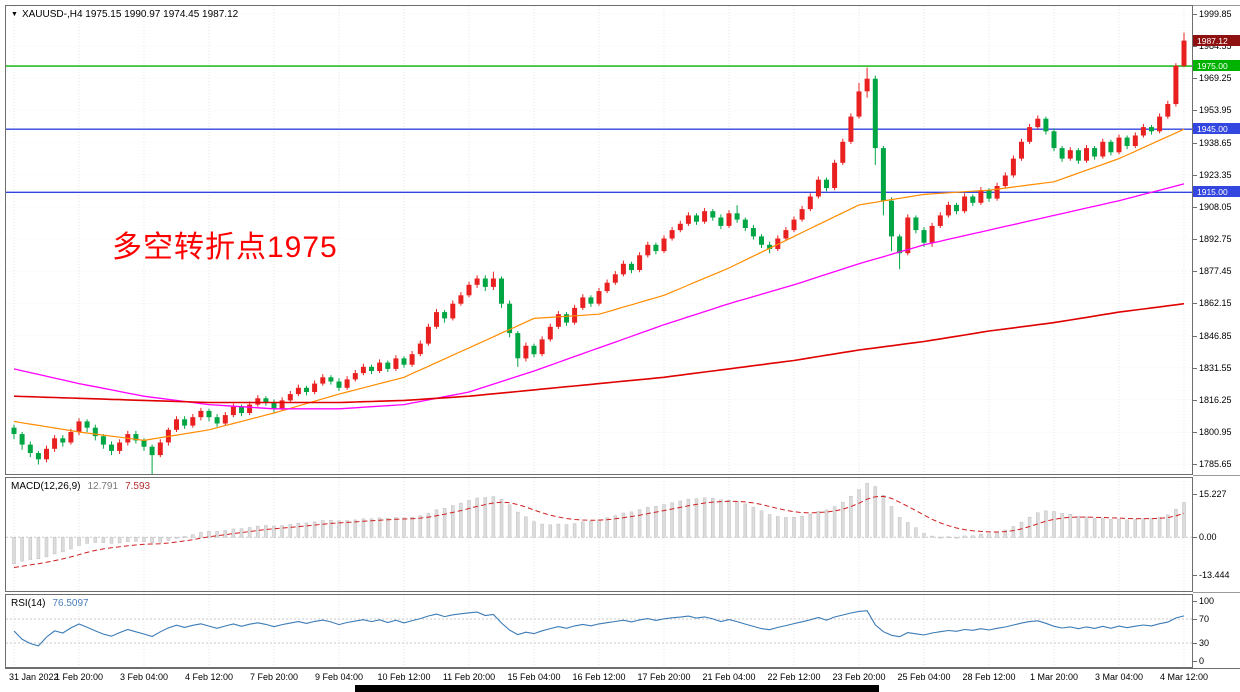 The image size is (1240, 692). Describe the element at coordinates (1215, 464) in the screenshot. I see `axis-label: 1785.65` at that location.